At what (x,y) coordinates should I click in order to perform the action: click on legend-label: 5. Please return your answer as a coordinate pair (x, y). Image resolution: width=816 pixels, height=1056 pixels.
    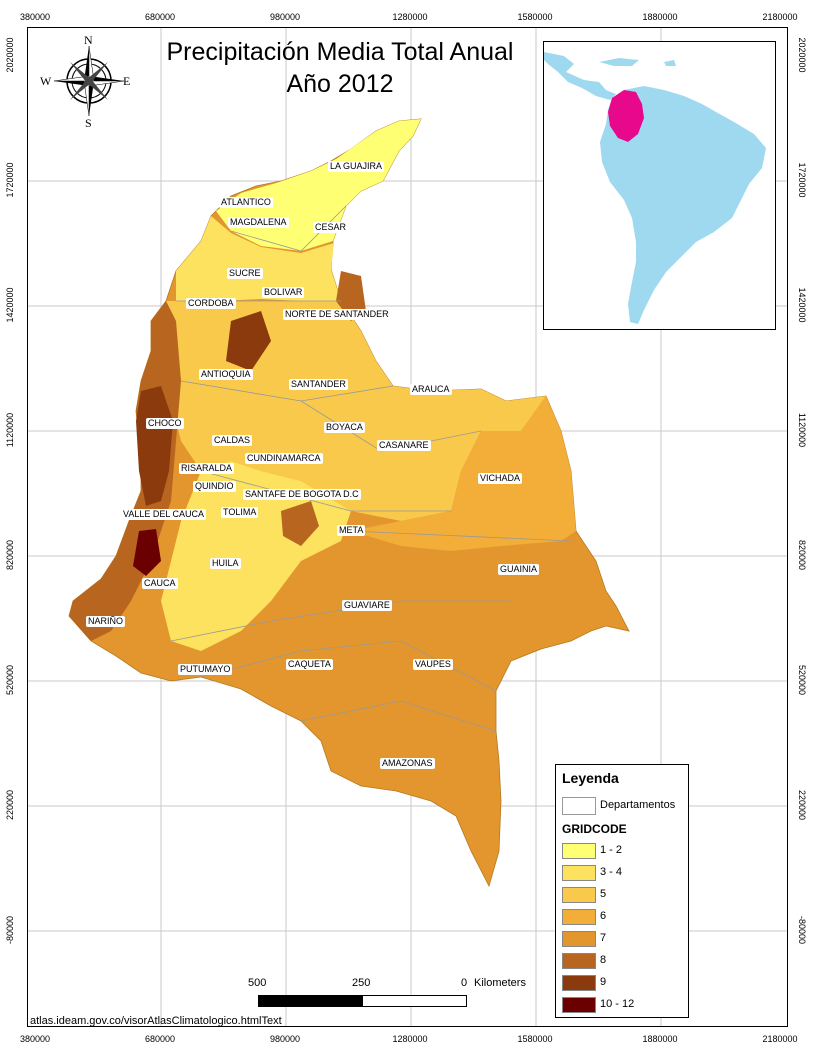
    Looking at the image, I should click on (603, 894).